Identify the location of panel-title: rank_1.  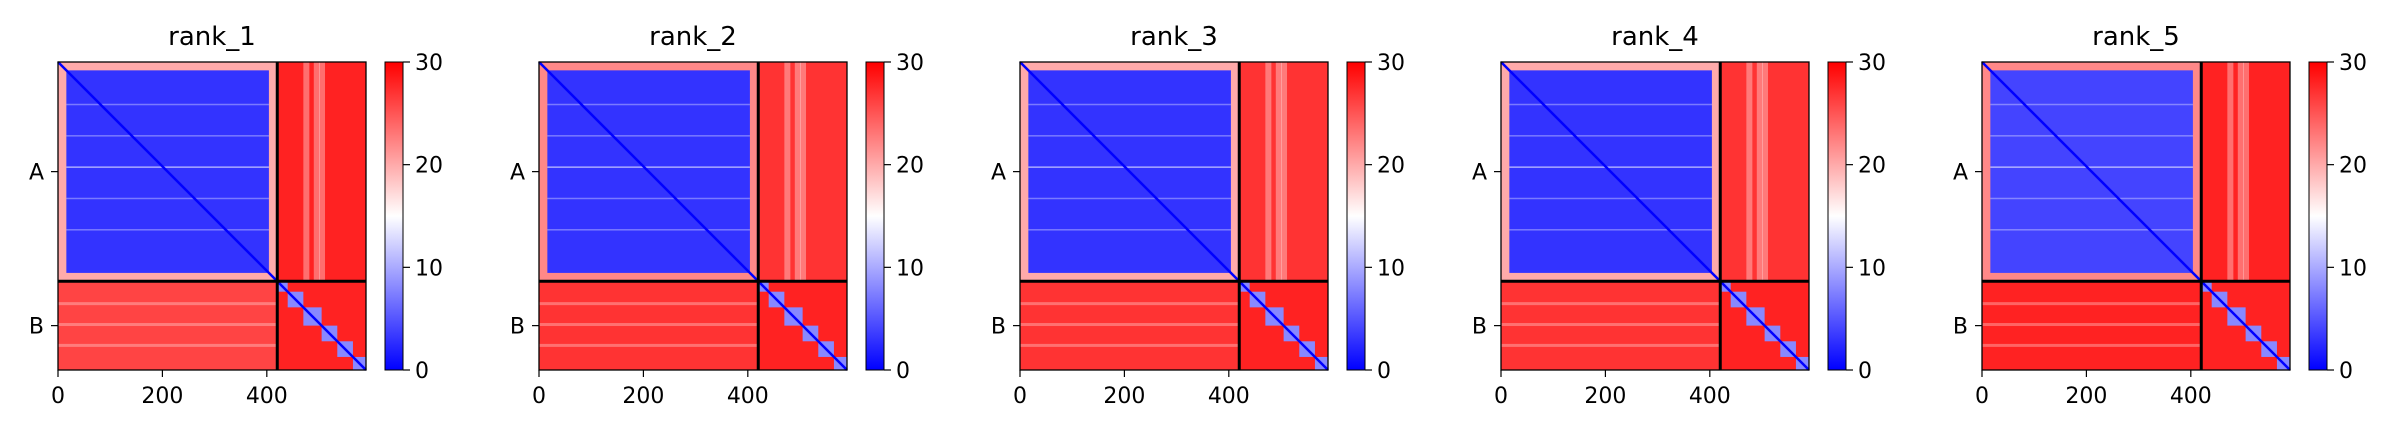
(212, 37).